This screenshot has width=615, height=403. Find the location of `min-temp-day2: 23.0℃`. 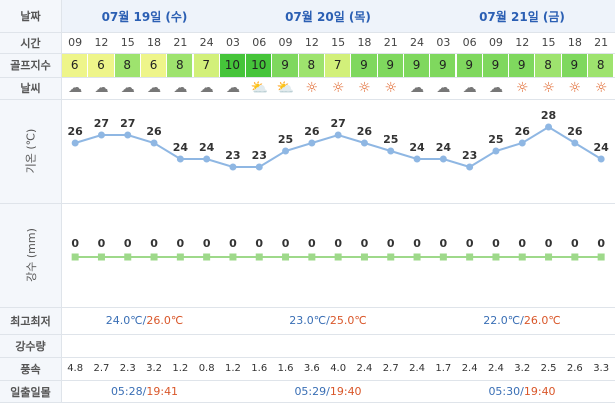

min-temp-day2: 23.0℃ is located at coordinates (308, 320).